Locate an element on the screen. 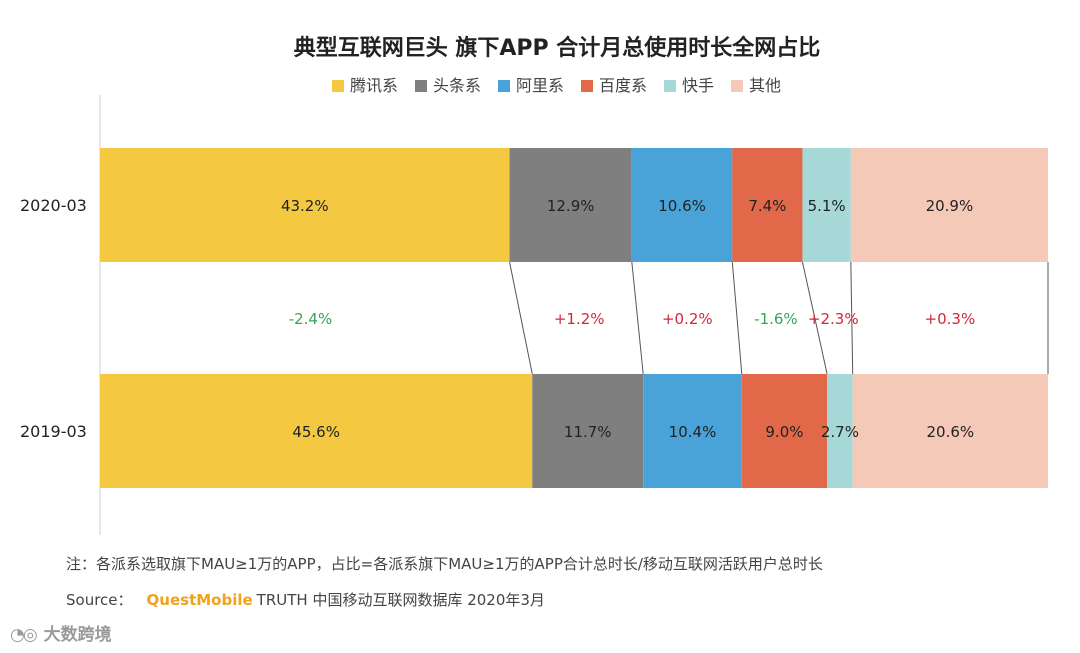  legend-label-4: 快手 is located at coordinates (698, 85).